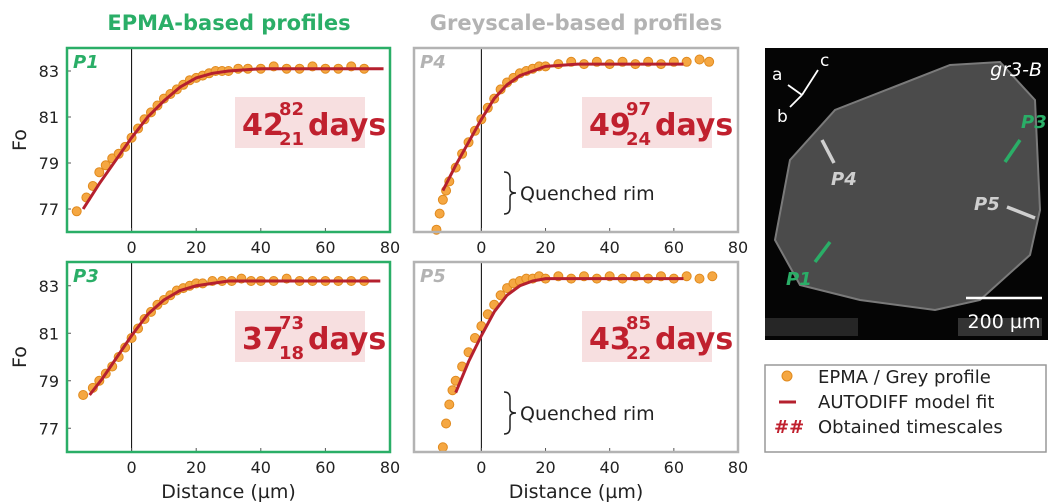  What do you see at coordinates (291, 353) in the screenshot?
I see `timescale-lower: 18` at bounding box center [291, 353].